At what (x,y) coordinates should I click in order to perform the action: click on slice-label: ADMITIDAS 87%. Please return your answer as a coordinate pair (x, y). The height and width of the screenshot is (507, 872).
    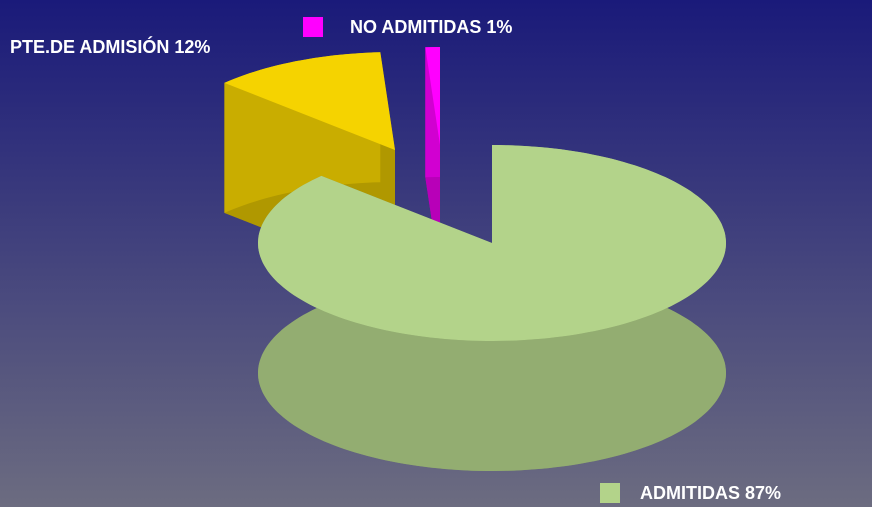
    Looking at the image, I should click on (710, 493).